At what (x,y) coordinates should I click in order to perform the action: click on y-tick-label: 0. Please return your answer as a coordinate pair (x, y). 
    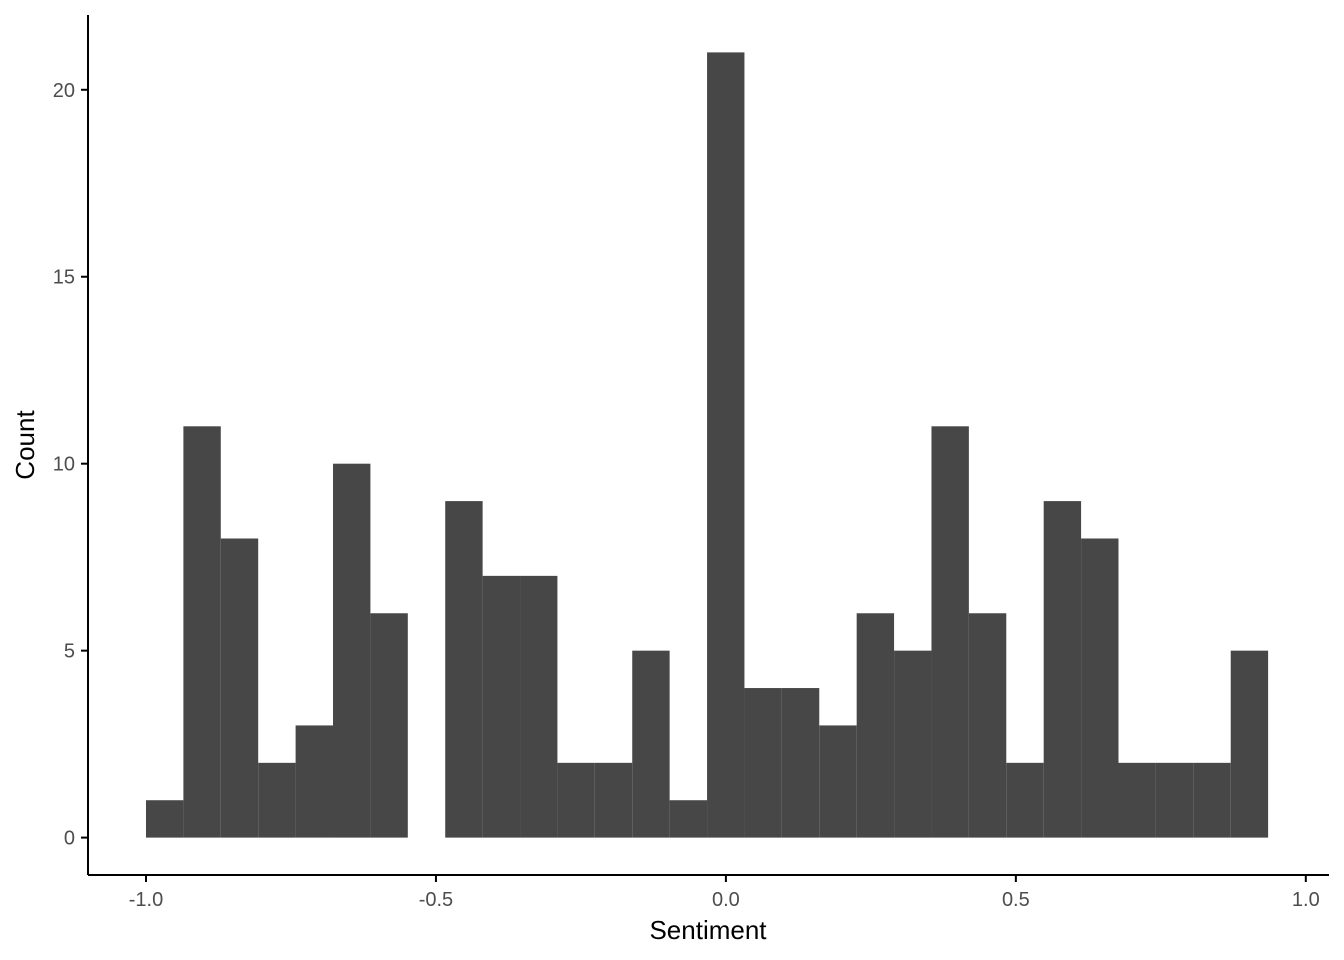
    Looking at the image, I should click on (69, 839).